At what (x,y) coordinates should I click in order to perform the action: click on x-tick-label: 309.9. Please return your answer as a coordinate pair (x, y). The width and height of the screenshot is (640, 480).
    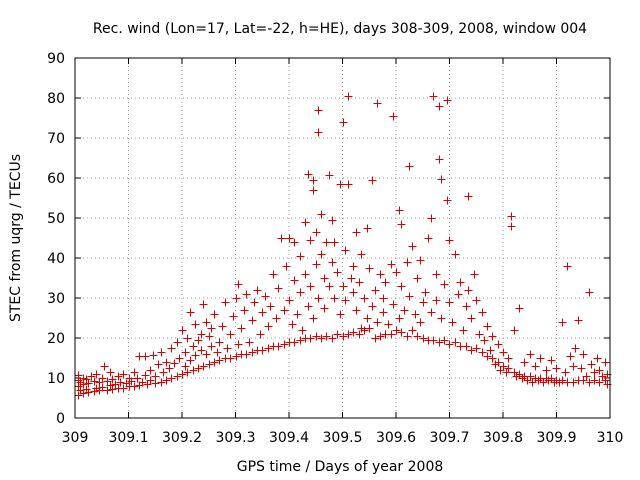
    Looking at the image, I should click on (556, 438).